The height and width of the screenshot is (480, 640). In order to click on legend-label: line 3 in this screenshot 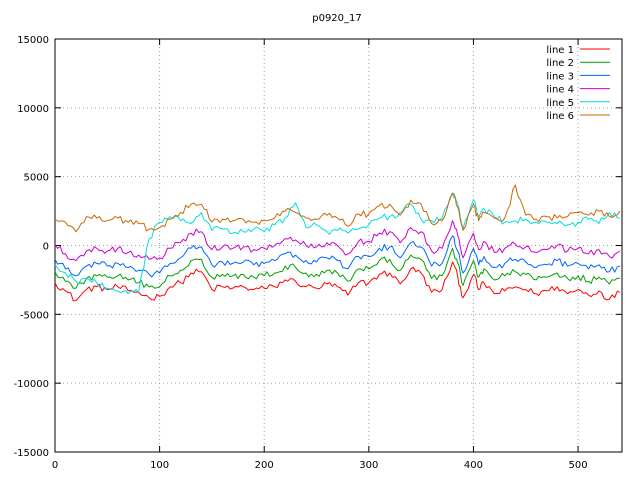, I will do `click(560, 76)`.